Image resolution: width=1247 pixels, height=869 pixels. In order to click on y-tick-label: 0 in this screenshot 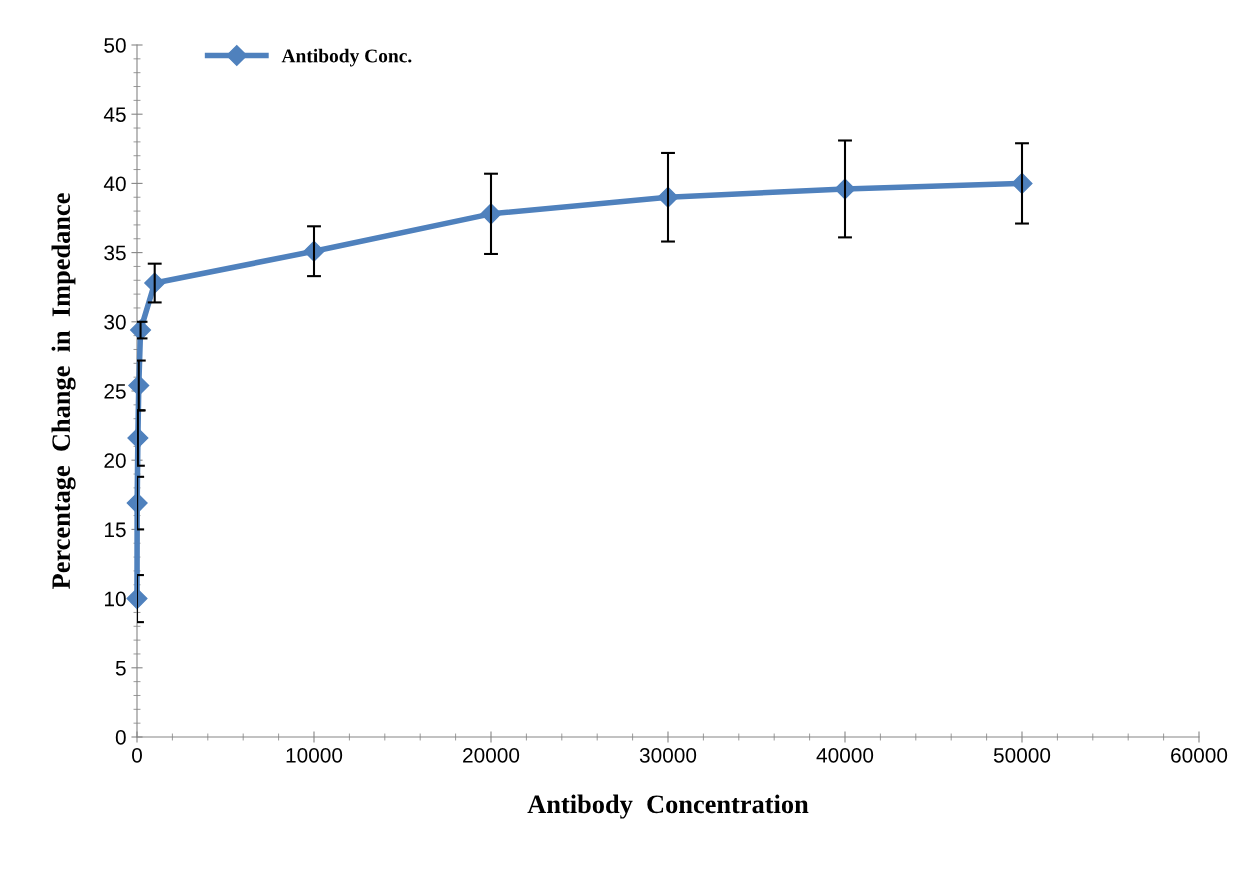, I will do `click(120, 737)`.